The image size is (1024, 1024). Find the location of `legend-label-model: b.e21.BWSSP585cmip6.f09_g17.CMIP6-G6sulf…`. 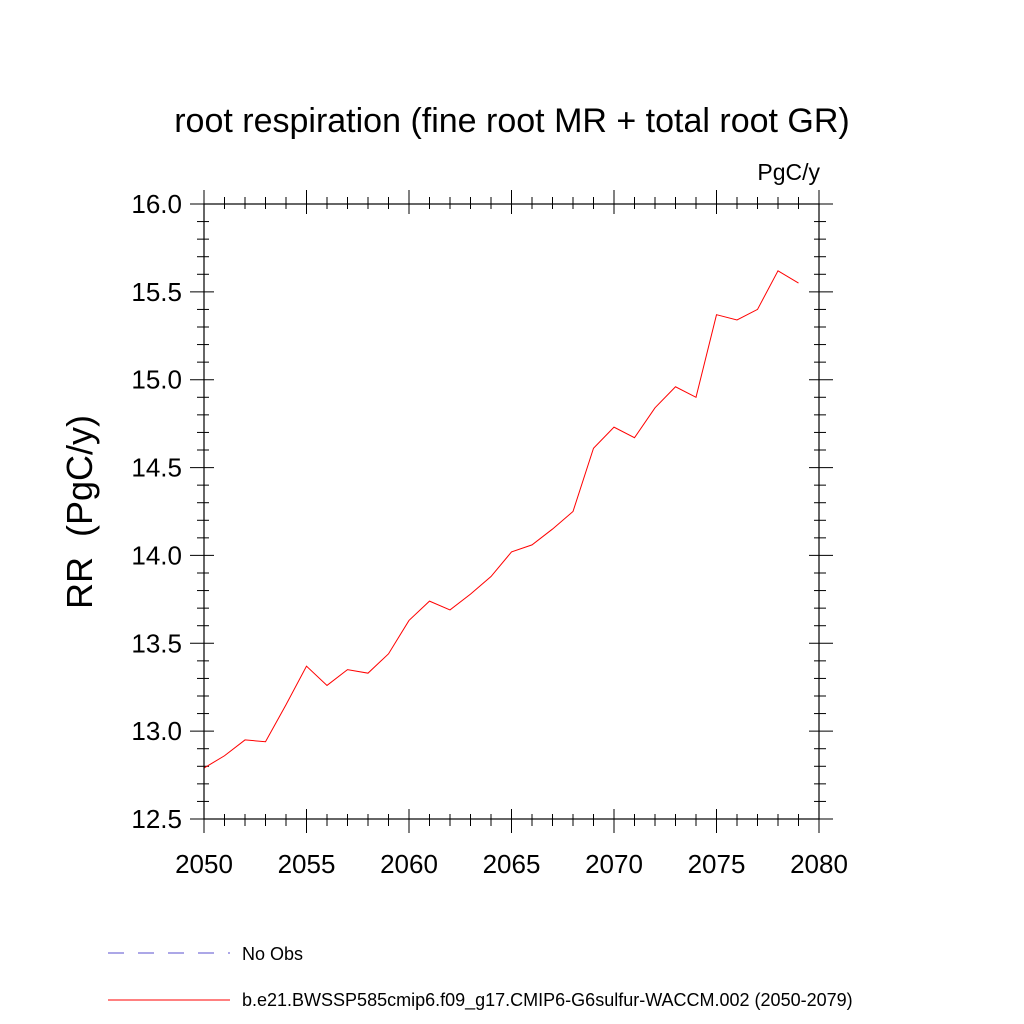

legend-label-model: b.e21.BWSSP585cmip6.f09_g17.CMIP6-G6sulf… is located at coordinates (547, 1000).